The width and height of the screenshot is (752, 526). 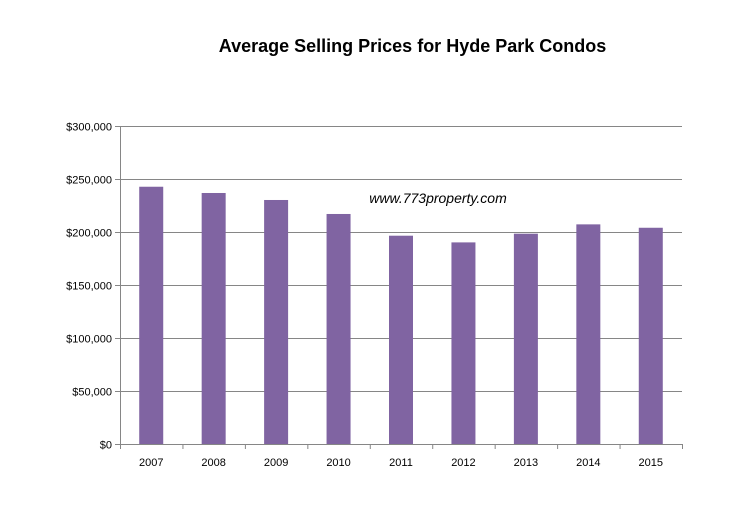 I want to click on y-tick-label: $300,000, so click(x=89, y=128).